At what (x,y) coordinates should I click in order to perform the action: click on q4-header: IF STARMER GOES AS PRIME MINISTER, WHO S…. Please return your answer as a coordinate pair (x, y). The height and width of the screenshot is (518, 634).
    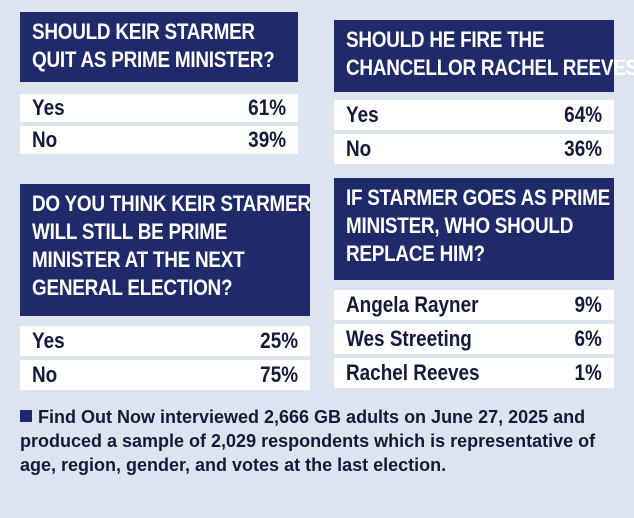
    Looking at the image, I should click on (474, 229).